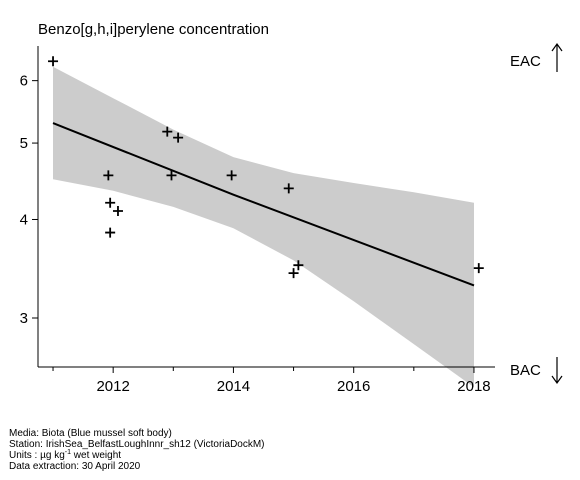  What do you see at coordinates (24, 318) in the screenshot?
I see `y-tick-label: 3` at bounding box center [24, 318].